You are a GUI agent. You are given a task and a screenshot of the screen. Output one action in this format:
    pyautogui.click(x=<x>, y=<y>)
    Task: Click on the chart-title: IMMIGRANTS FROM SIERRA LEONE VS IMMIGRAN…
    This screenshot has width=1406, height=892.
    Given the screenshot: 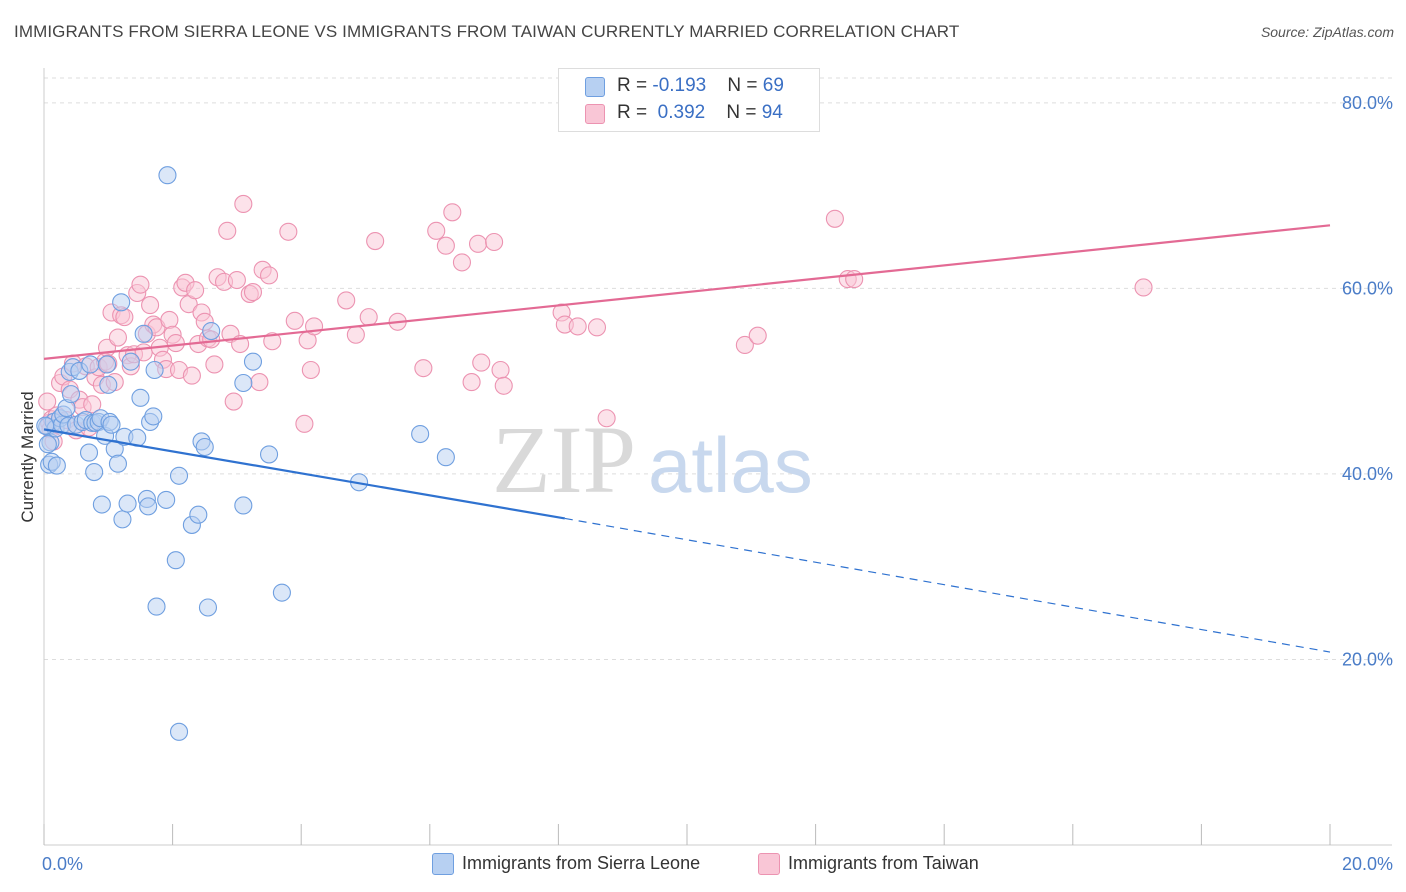 What is the action you would take?
    pyautogui.click(x=487, y=31)
    